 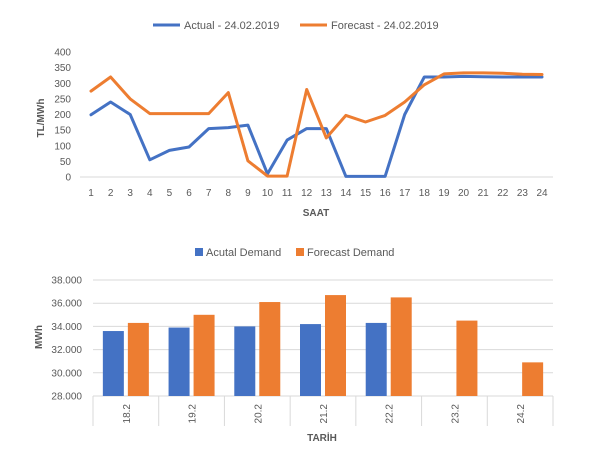 What do you see at coordinates (62, 84) in the screenshot?
I see `y-tick-label: 300` at bounding box center [62, 84].